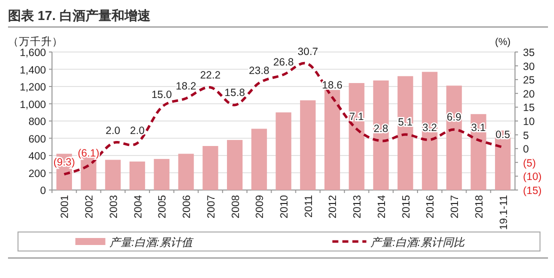 Image resolution: width=554 pixels, height=278 pixels. Describe the element at coordinates (210, 75) in the screenshot. I see `data-label: 22.2` at that location.